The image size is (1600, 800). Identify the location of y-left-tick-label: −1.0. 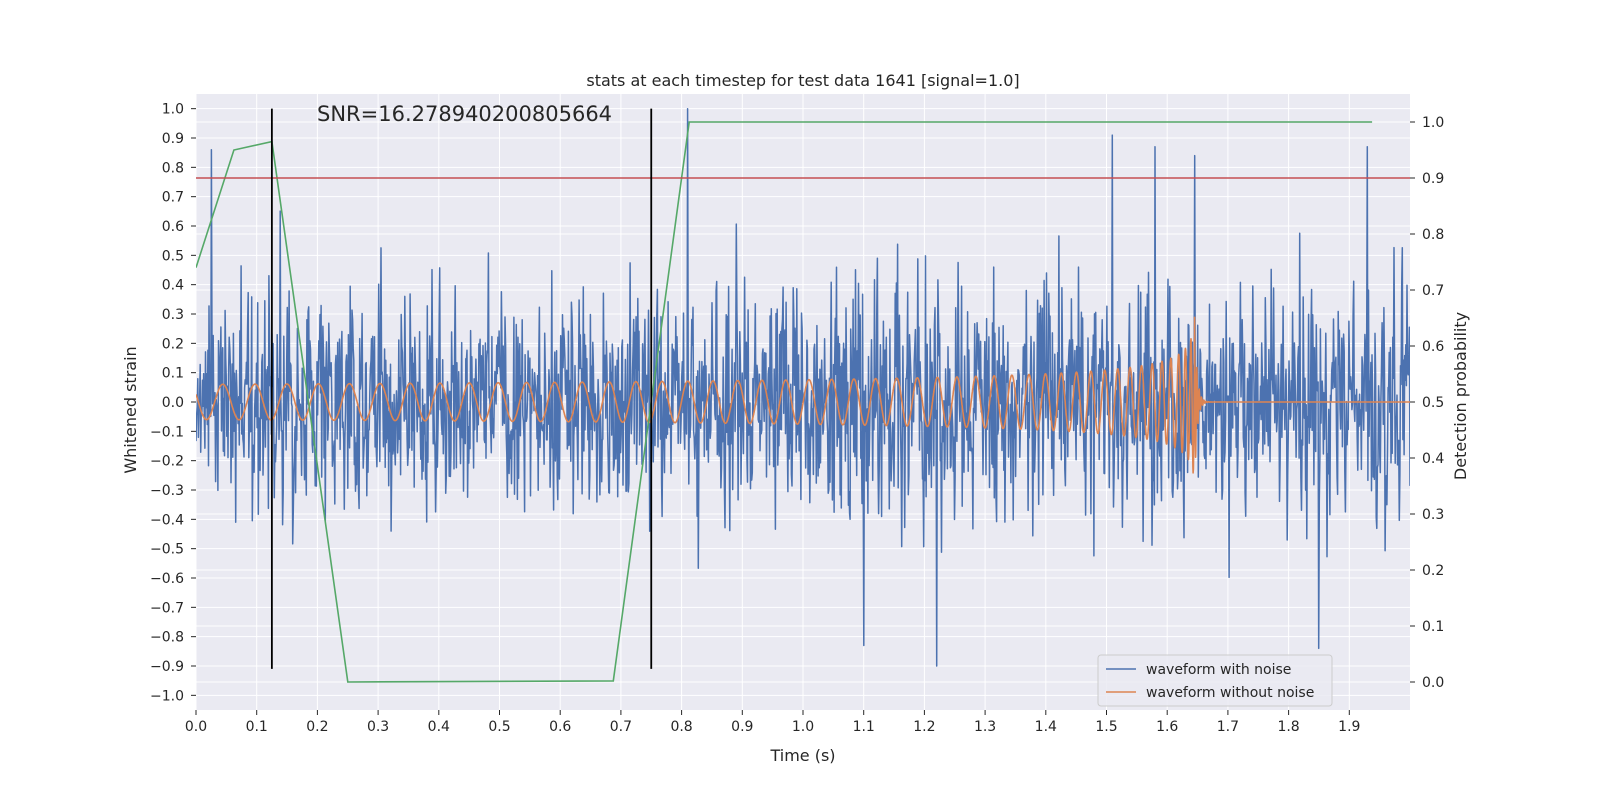
(167, 696).